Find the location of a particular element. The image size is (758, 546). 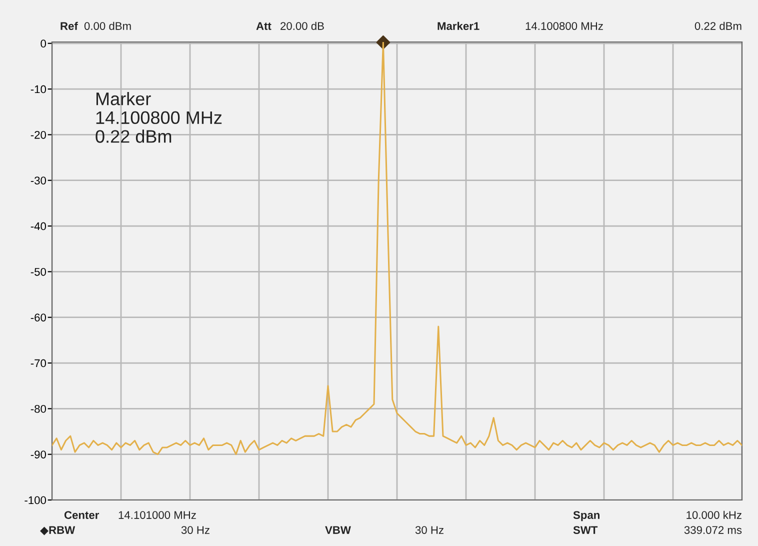

text: Marker1 is located at coordinates (459, 26).